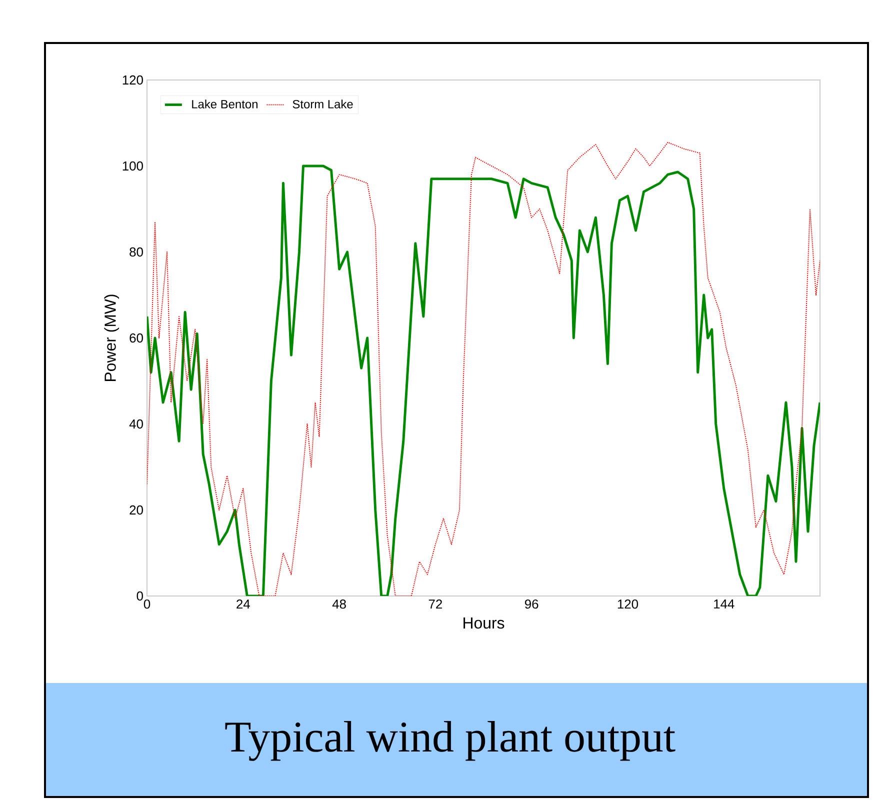  What do you see at coordinates (628, 604) in the screenshot?
I see `x-tick-label: 120` at bounding box center [628, 604].